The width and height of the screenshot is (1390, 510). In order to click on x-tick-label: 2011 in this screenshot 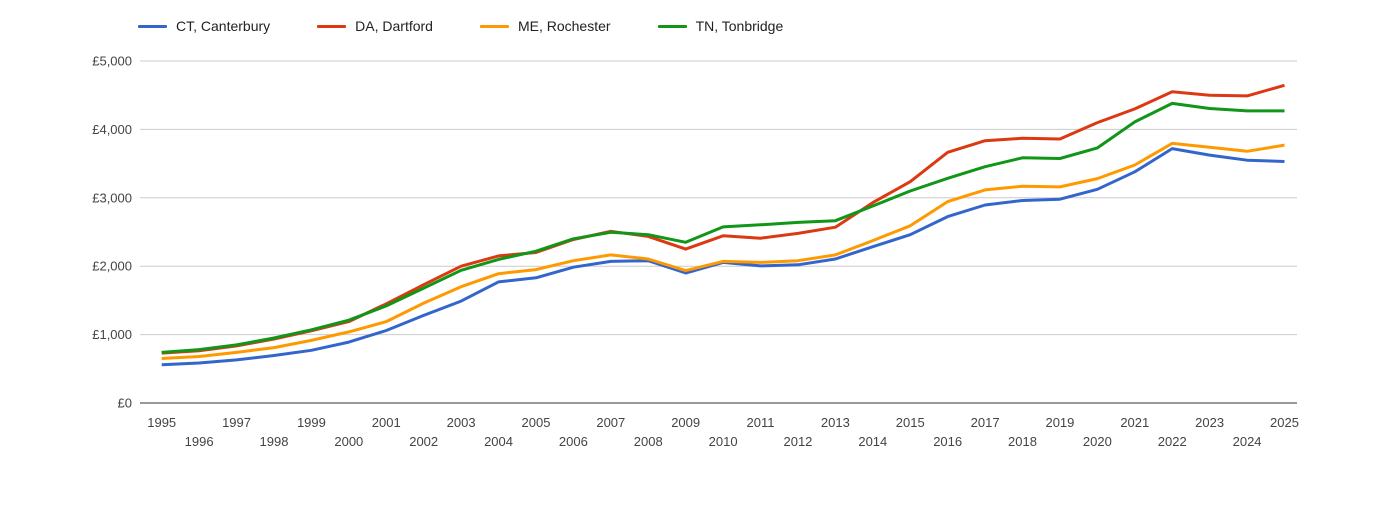, I will do `click(761, 422)`.